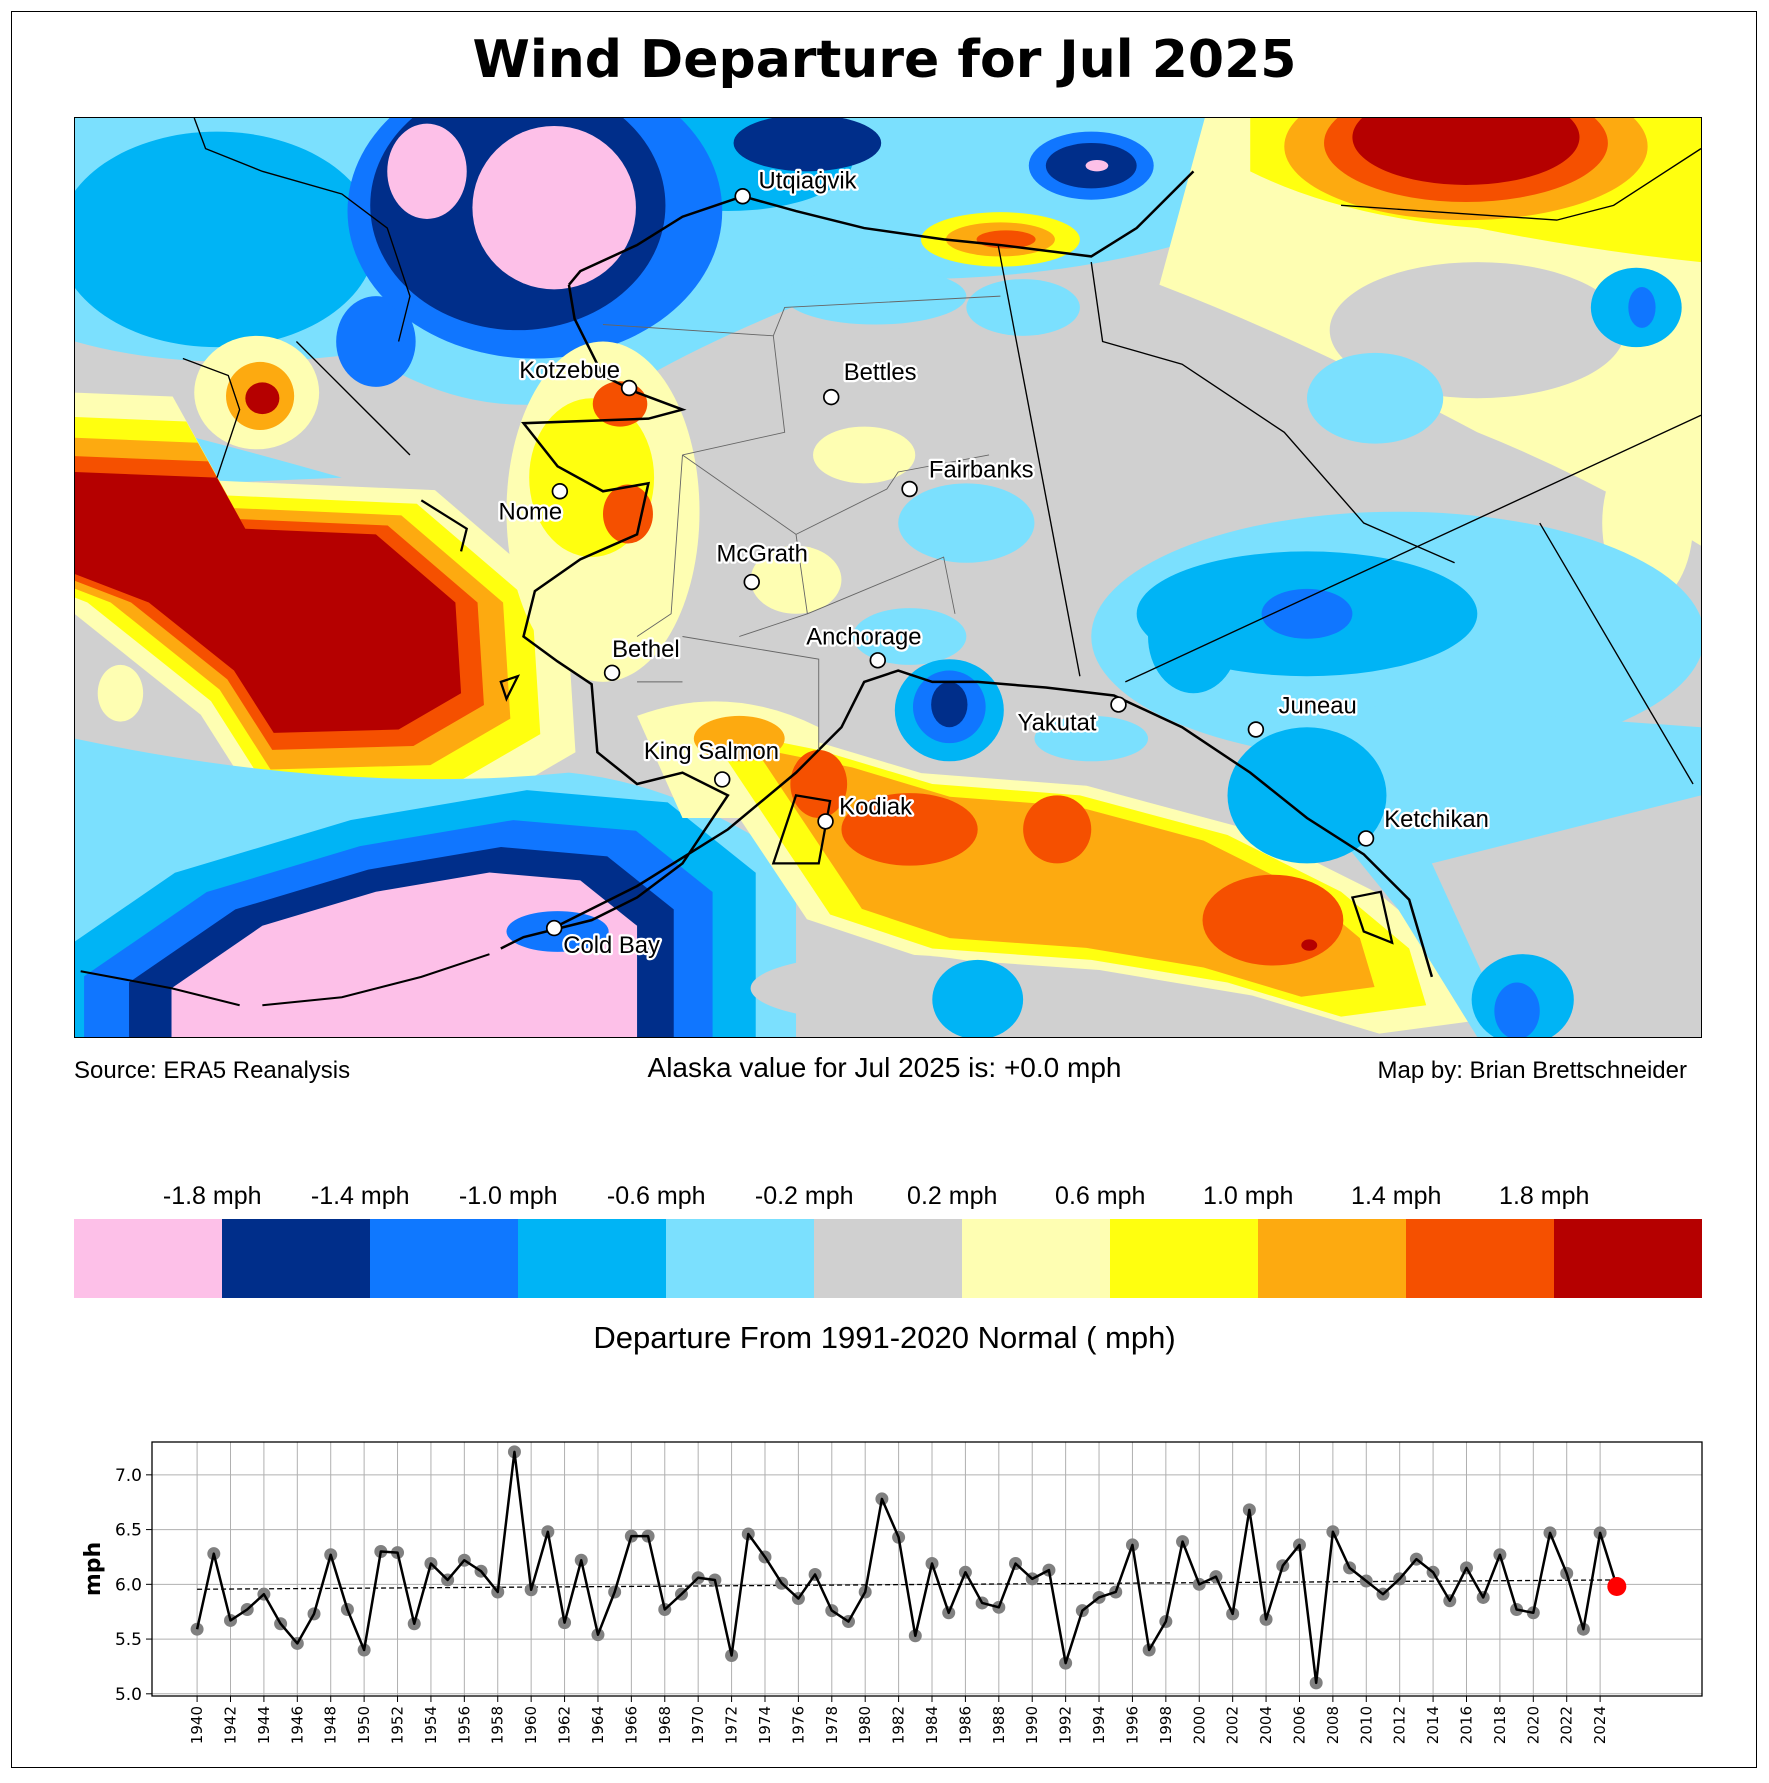 The width and height of the screenshot is (1769, 1783). Describe the element at coordinates (1400, 1725) in the screenshot. I see `x-tick-label: 2012` at that location.